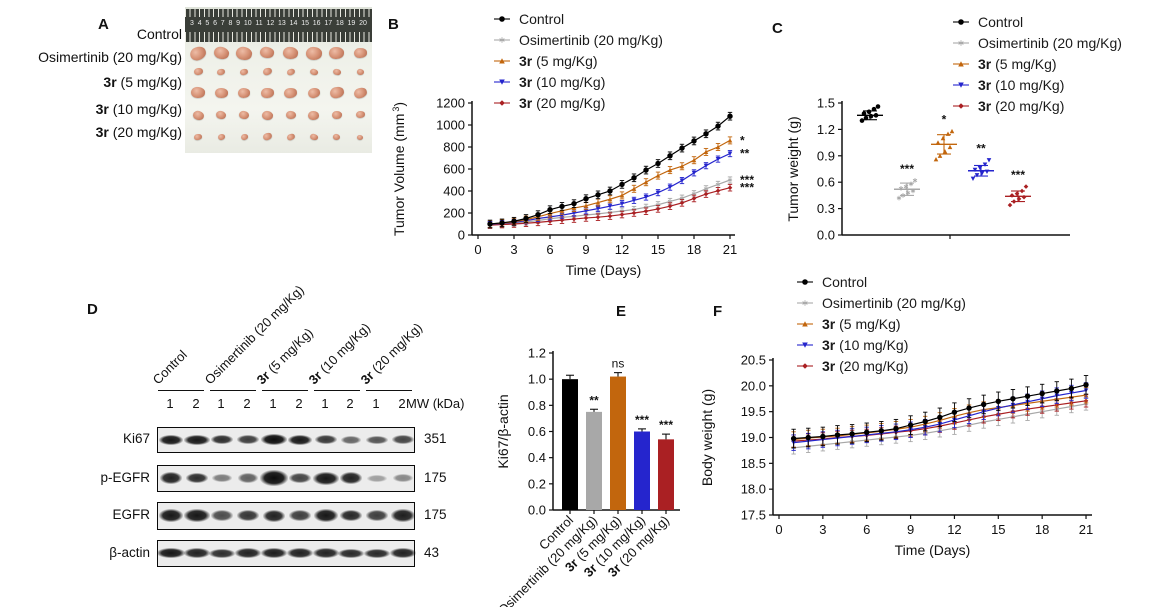 This screenshot has height=607, width=1162. Describe the element at coordinates (131, 514) in the screenshot. I see `blot-protein-label: EGFR` at that location.